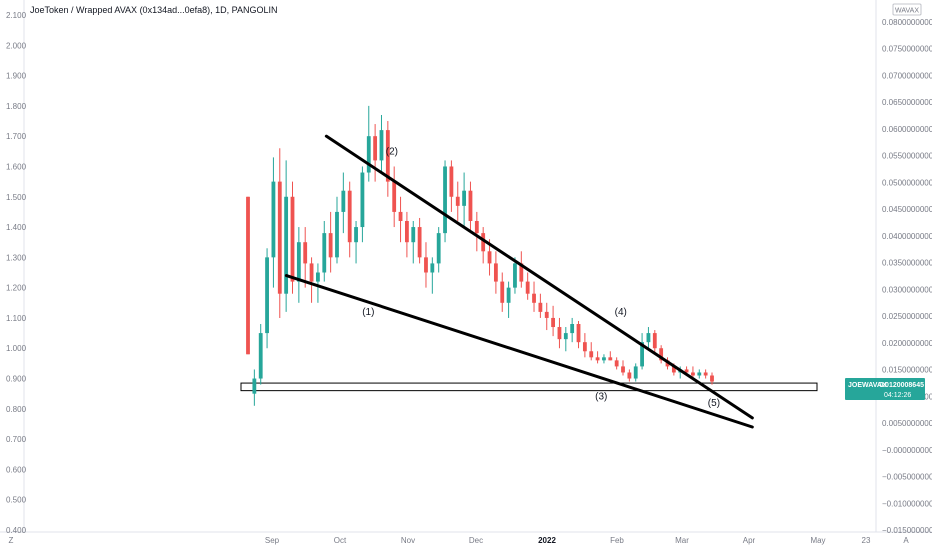 The height and width of the screenshot is (550, 932). Describe the element at coordinates (16, 15) in the screenshot. I see `left-tick-label: 2.100` at that location.